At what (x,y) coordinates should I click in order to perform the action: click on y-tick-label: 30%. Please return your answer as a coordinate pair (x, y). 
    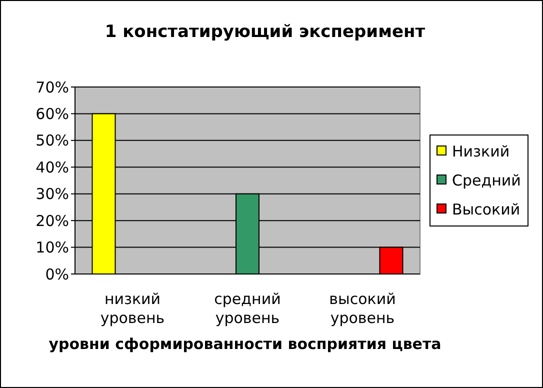
    Looking at the image, I should click on (52, 194).